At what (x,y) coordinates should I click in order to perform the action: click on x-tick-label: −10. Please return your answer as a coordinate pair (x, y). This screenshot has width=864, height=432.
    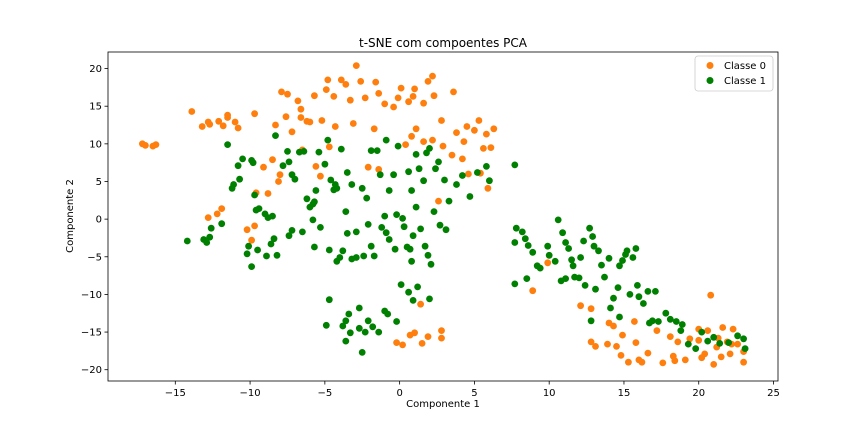
    Looking at the image, I should click on (250, 393).